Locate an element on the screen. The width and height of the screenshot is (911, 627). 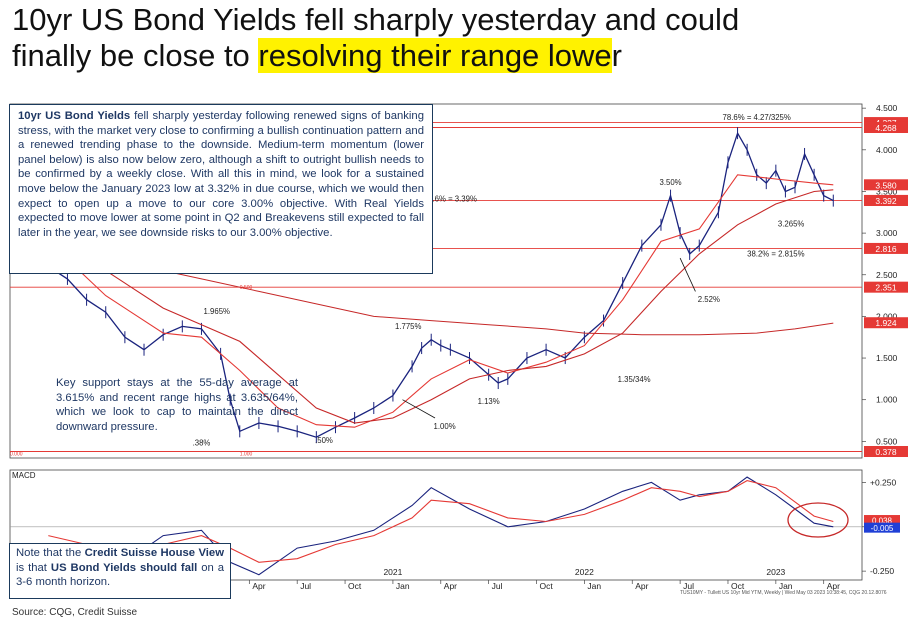
price-tag-label: 2.816 is located at coordinates (886, 249).